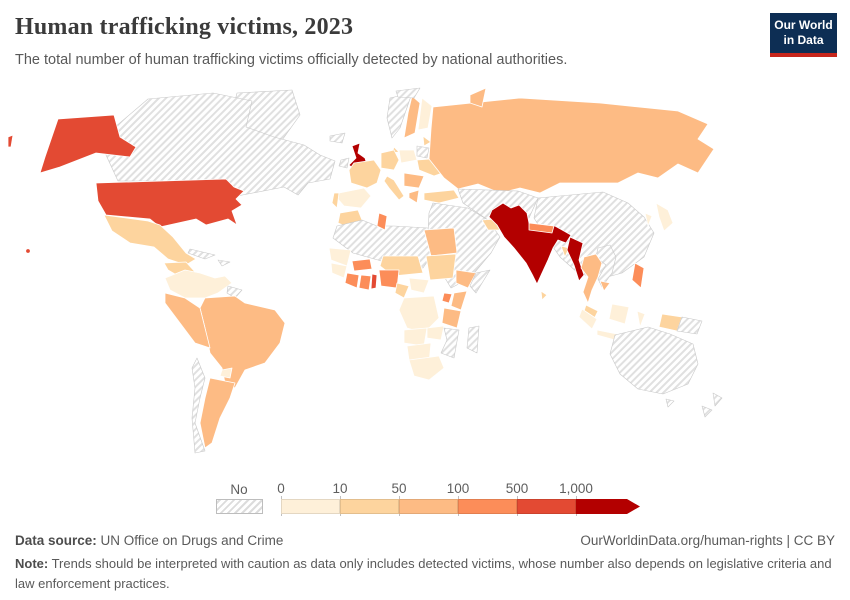 The height and width of the screenshot is (600, 850). What do you see at coordinates (517, 488) in the screenshot?
I see `legend-tick-label: 500` at bounding box center [517, 488].